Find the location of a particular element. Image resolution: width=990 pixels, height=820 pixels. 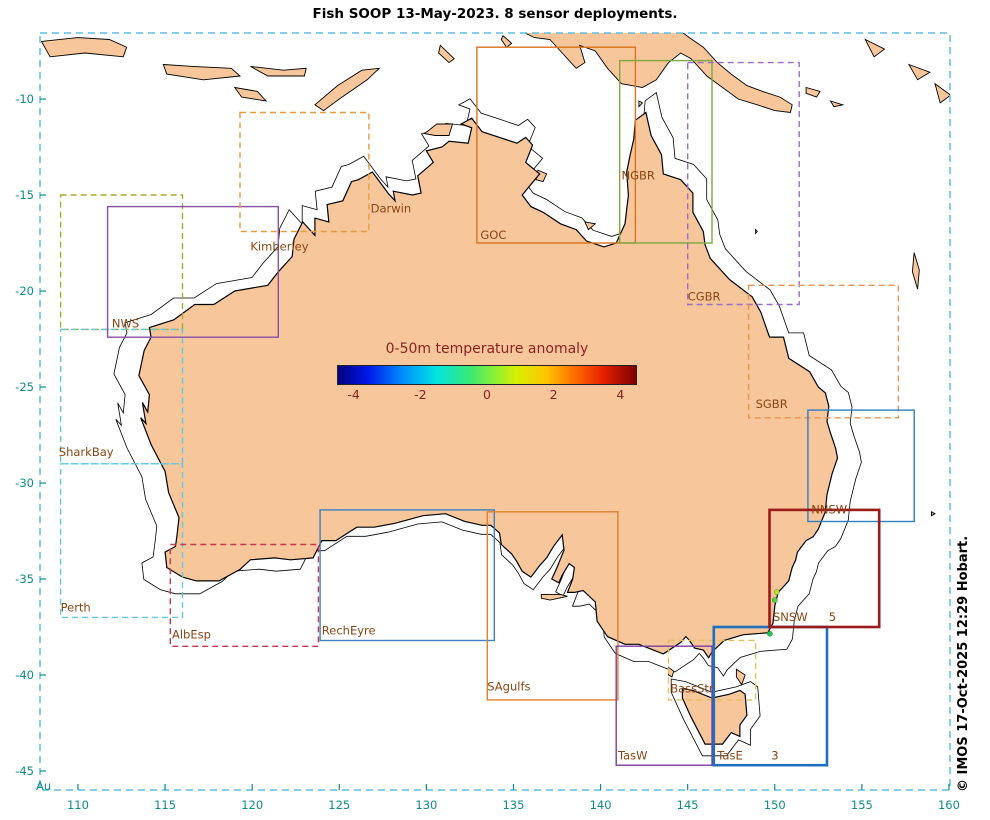

island-guadalcanal is located at coordinates (942, 93).